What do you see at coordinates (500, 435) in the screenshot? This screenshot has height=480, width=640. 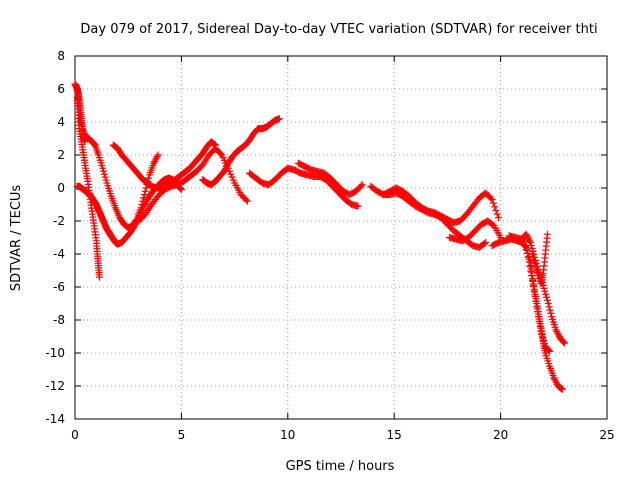 I see `x-tick-label: 20` at bounding box center [500, 435].